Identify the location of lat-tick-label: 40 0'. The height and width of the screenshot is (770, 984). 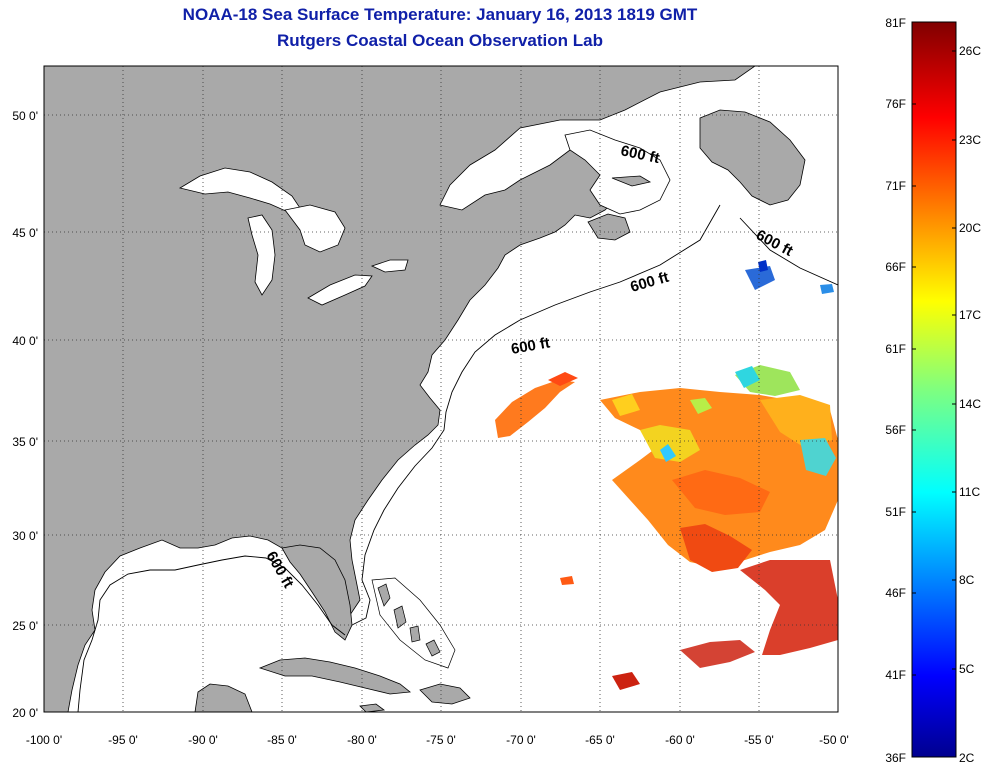
(25, 341).